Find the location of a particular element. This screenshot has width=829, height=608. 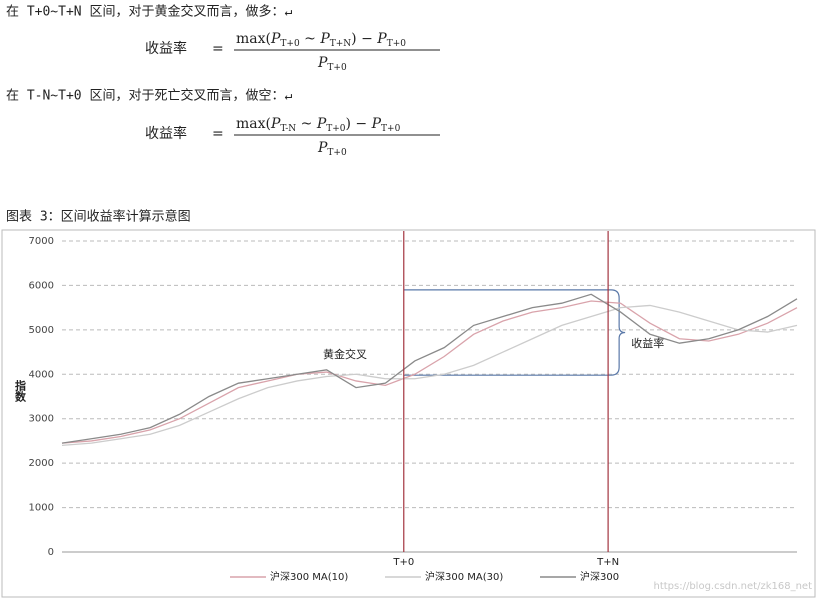

y-tick-label: 0 is located at coordinates (51, 552).